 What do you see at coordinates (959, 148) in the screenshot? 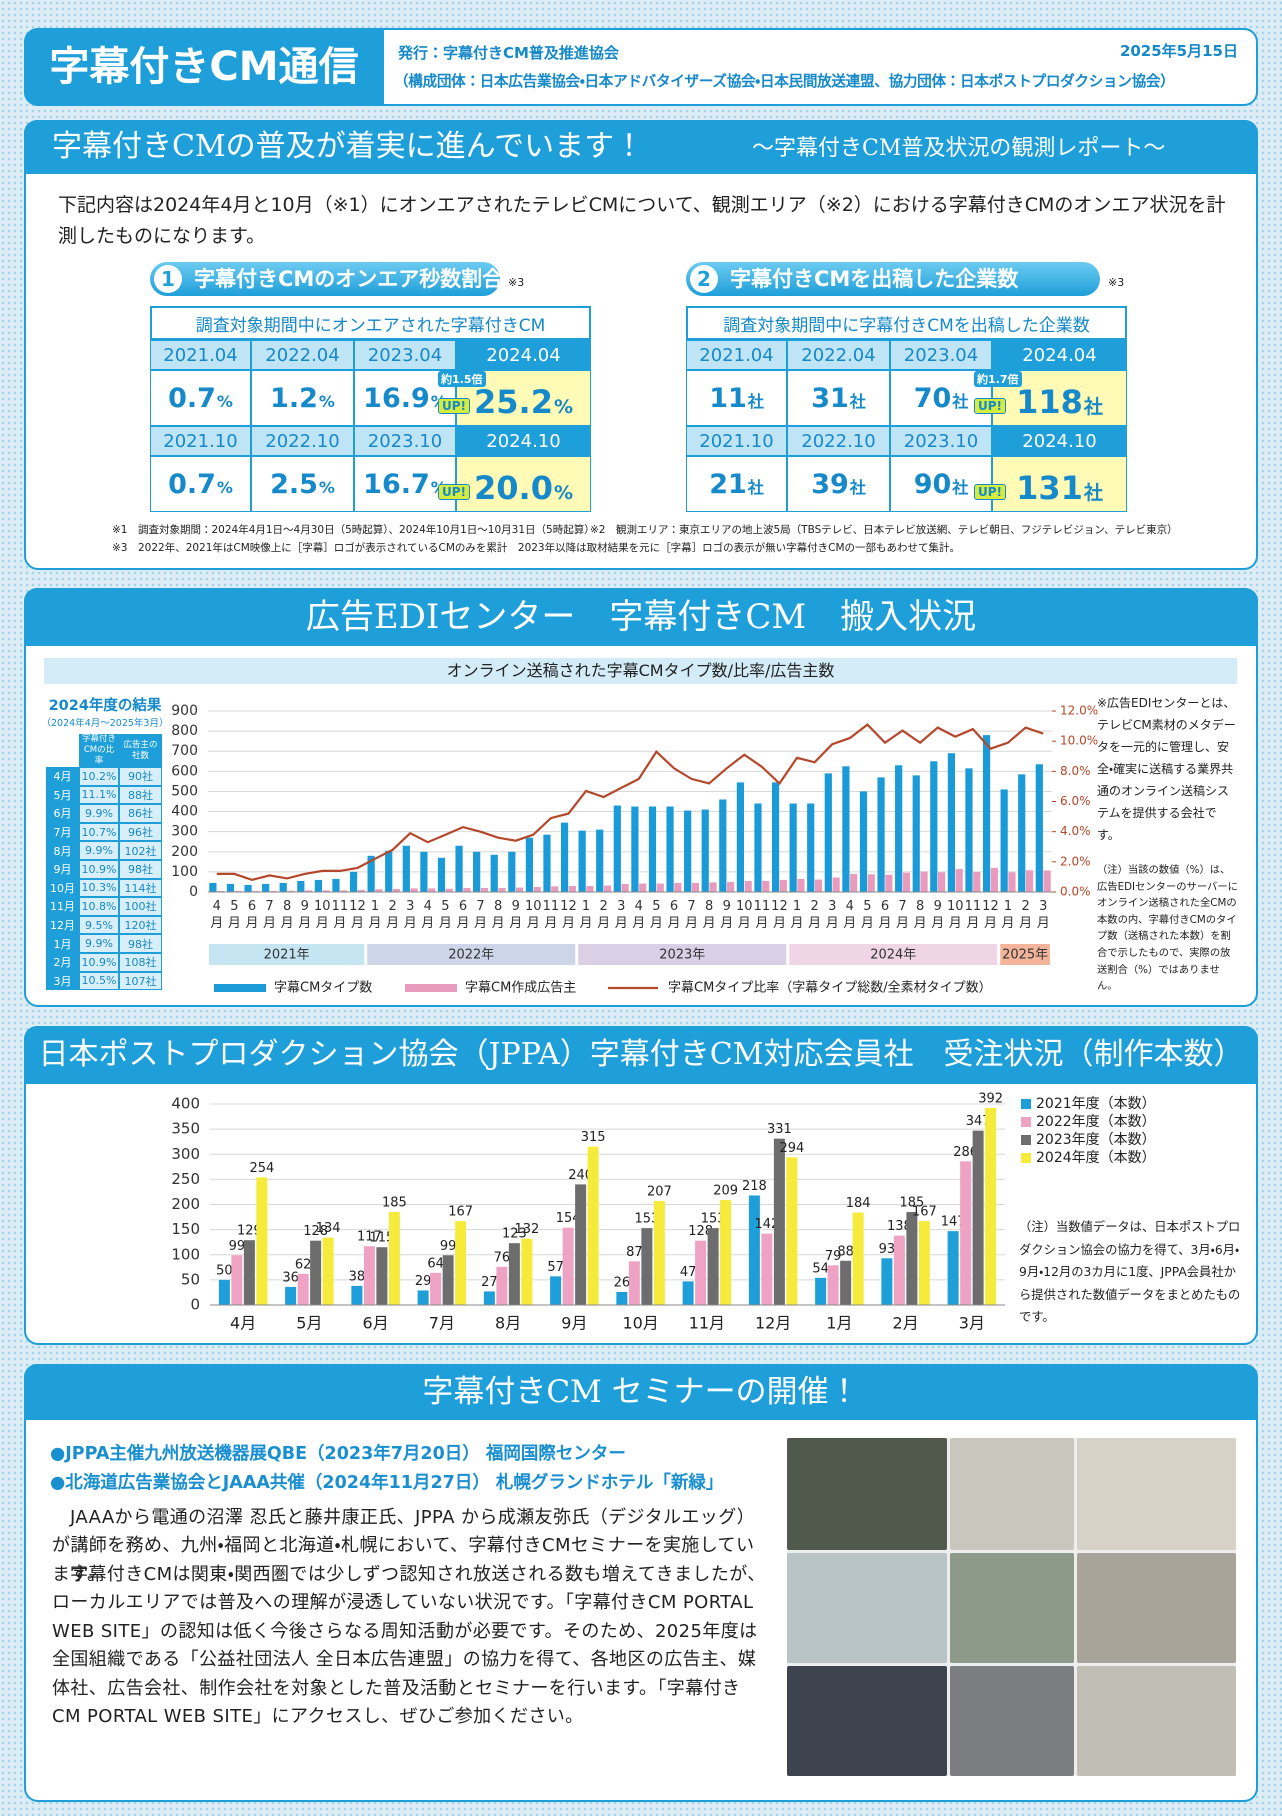
I see `report-subtitle: 〜字幕付きCM普及状況の観測レポート〜` at bounding box center [959, 148].